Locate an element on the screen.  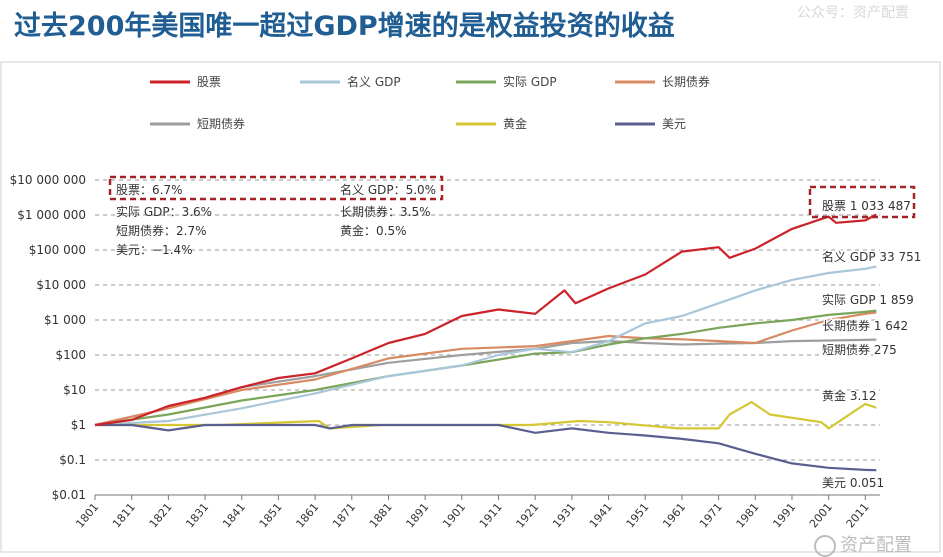
watermark-top: 公众号：资产配置 is located at coordinates (853, 13).